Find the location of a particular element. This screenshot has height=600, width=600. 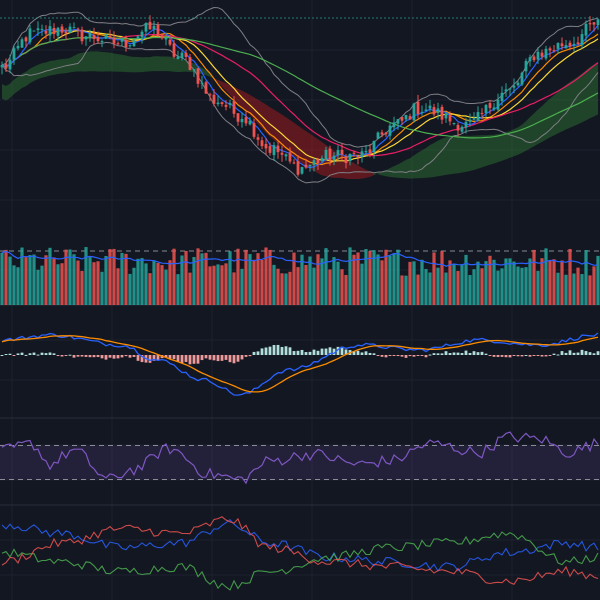

rsi-panel is located at coordinates (300, 457).